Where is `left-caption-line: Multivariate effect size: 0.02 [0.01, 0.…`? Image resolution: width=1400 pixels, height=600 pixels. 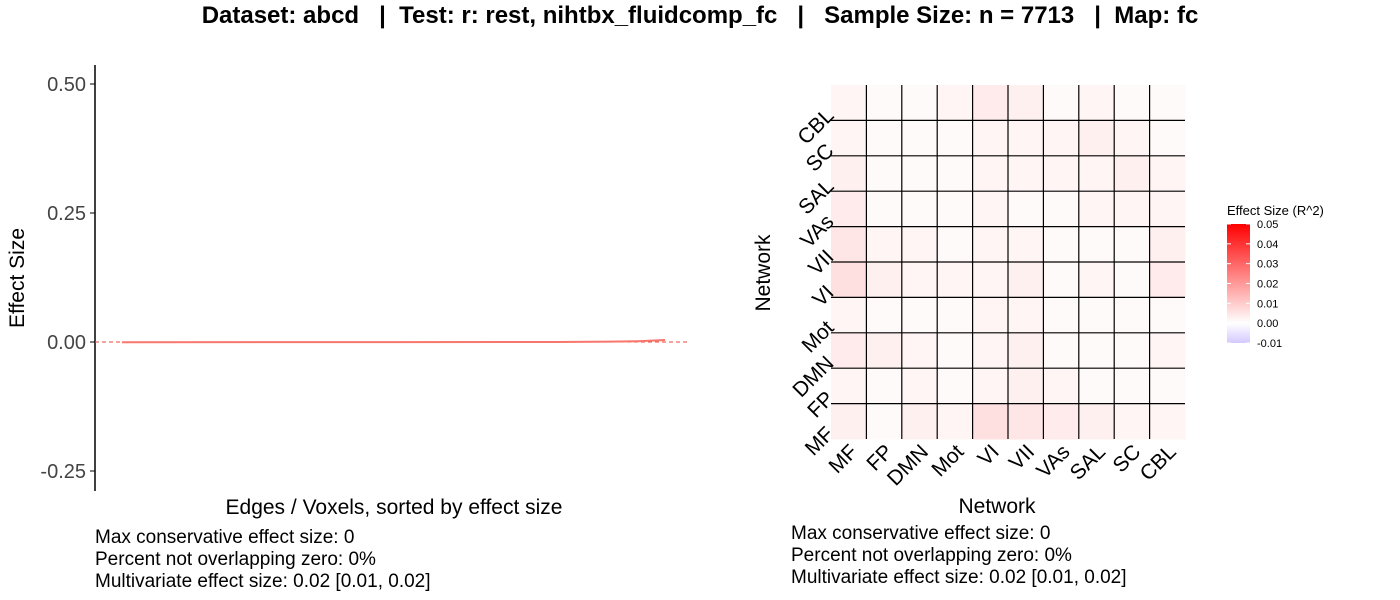 left-caption-line: Multivariate effect size: 0.02 [0.01, 0.… is located at coordinates (263, 581).